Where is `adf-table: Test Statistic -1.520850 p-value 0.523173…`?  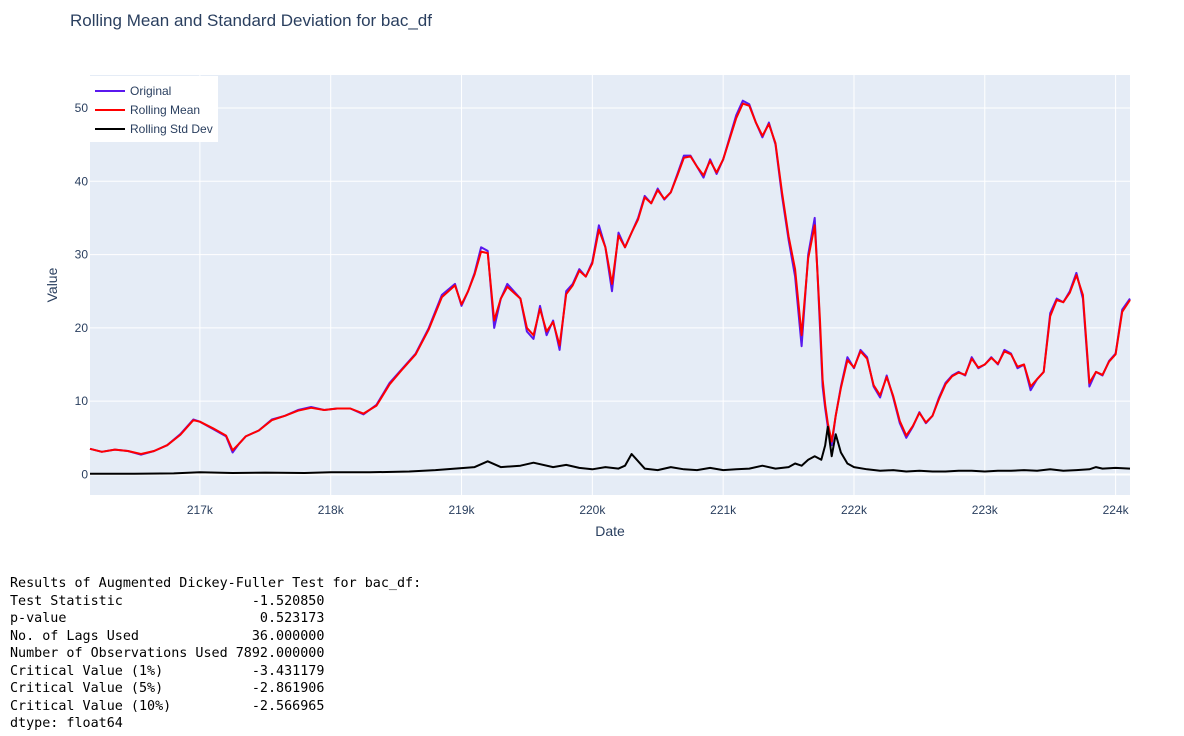
adf-table: Test Statistic -1.520850 p-value 0.523173… is located at coordinates (215, 654).